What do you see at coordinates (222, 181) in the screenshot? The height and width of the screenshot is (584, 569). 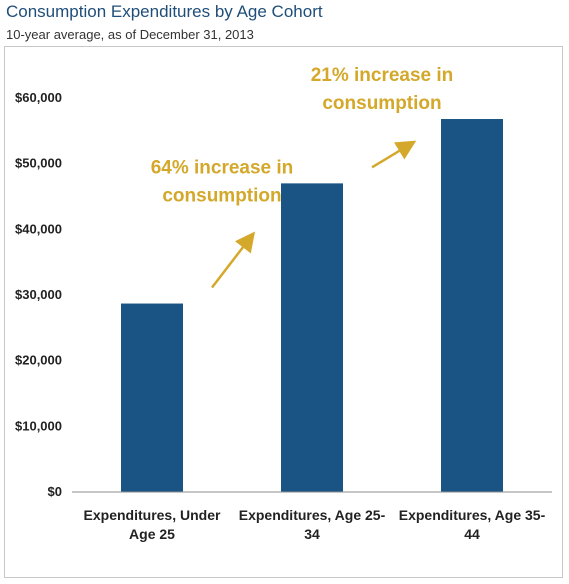 I see `annotation-label: 64% increase in consumption` at bounding box center [222, 181].